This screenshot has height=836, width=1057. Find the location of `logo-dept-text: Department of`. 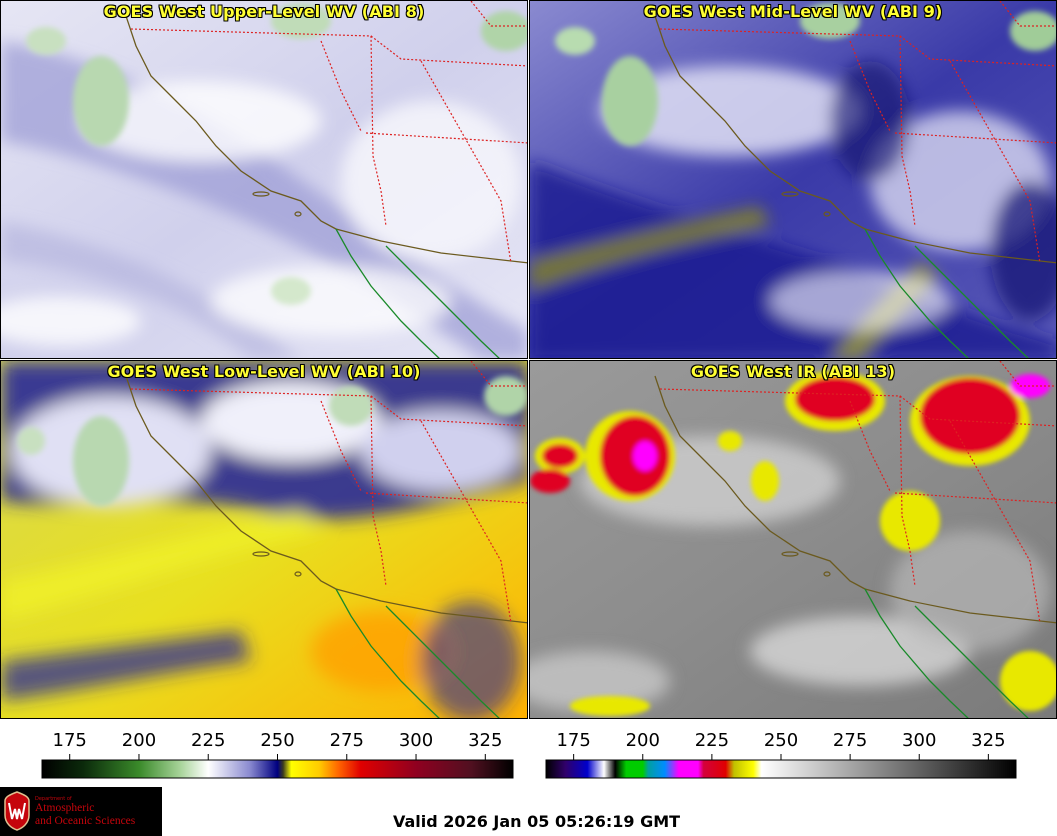

logo-dept-text: Department of is located at coordinates (53, 799).